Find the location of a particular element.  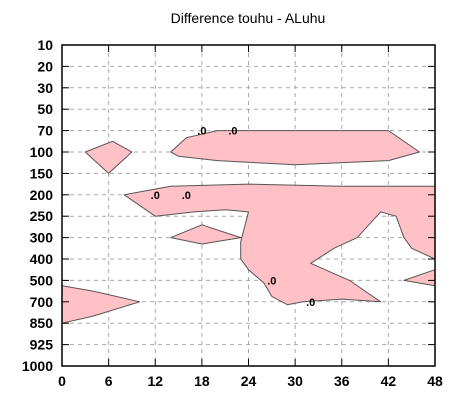

y-tick-label: 250 is located at coordinates (42, 216).